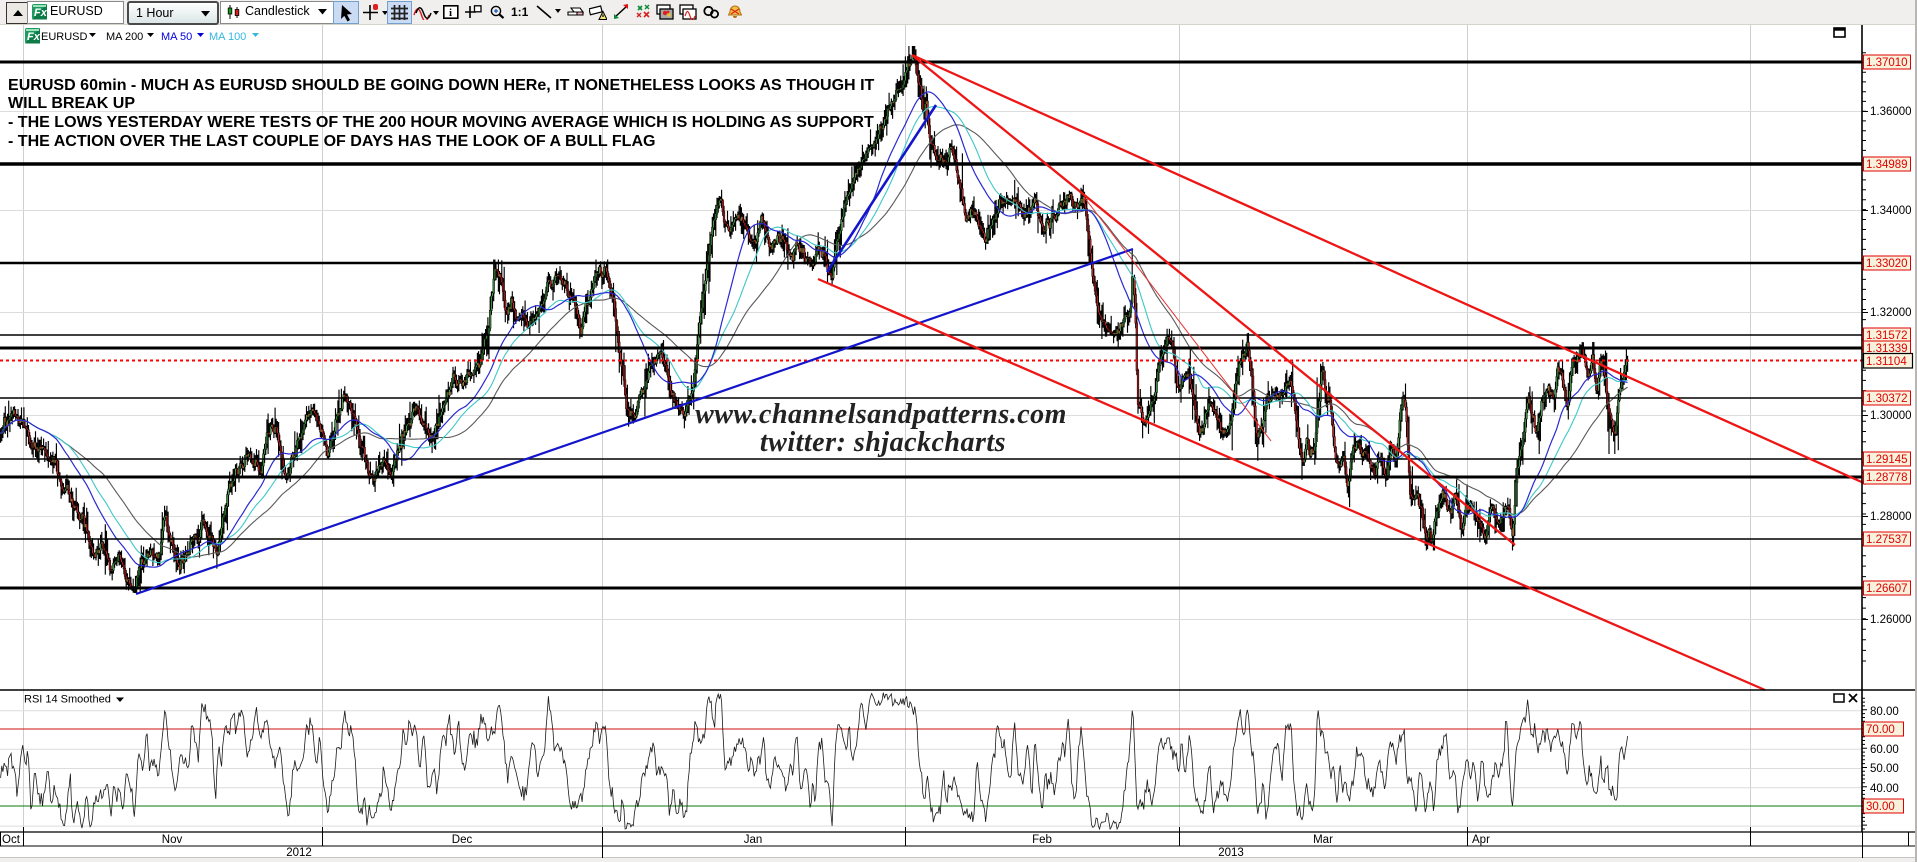  I want to click on svg-text: 1.34000, so click(1891, 211).